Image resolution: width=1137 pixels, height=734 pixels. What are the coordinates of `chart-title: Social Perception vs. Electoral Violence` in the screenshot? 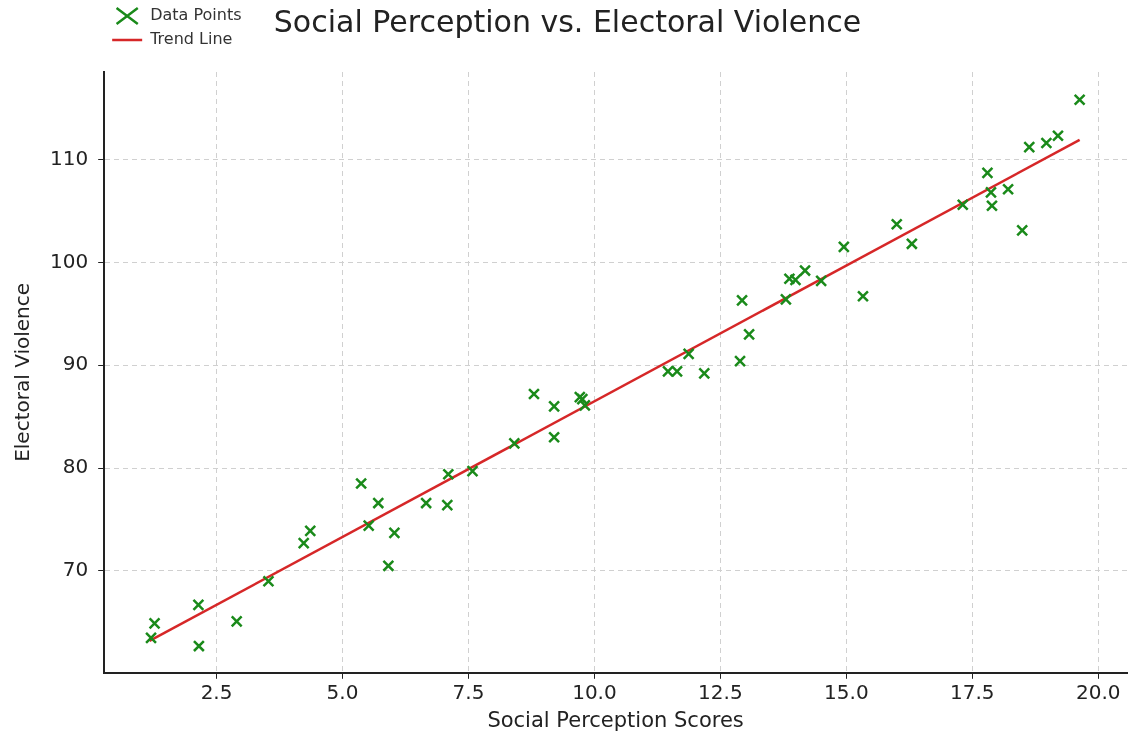 It's located at (567, 21).